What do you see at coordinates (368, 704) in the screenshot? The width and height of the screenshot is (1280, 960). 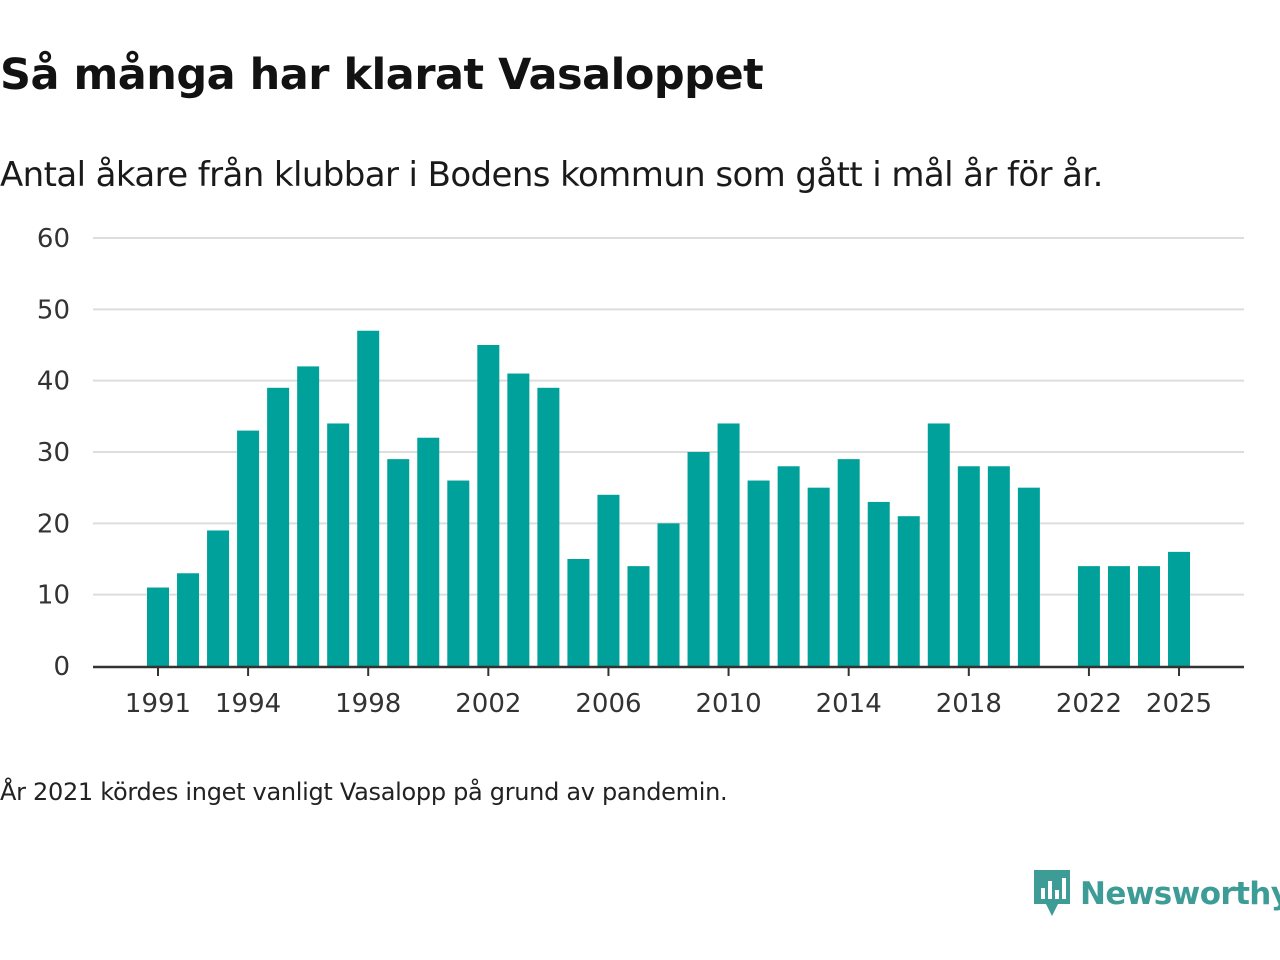 I see `x-tick-label: 1998` at bounding box center [368, 704].